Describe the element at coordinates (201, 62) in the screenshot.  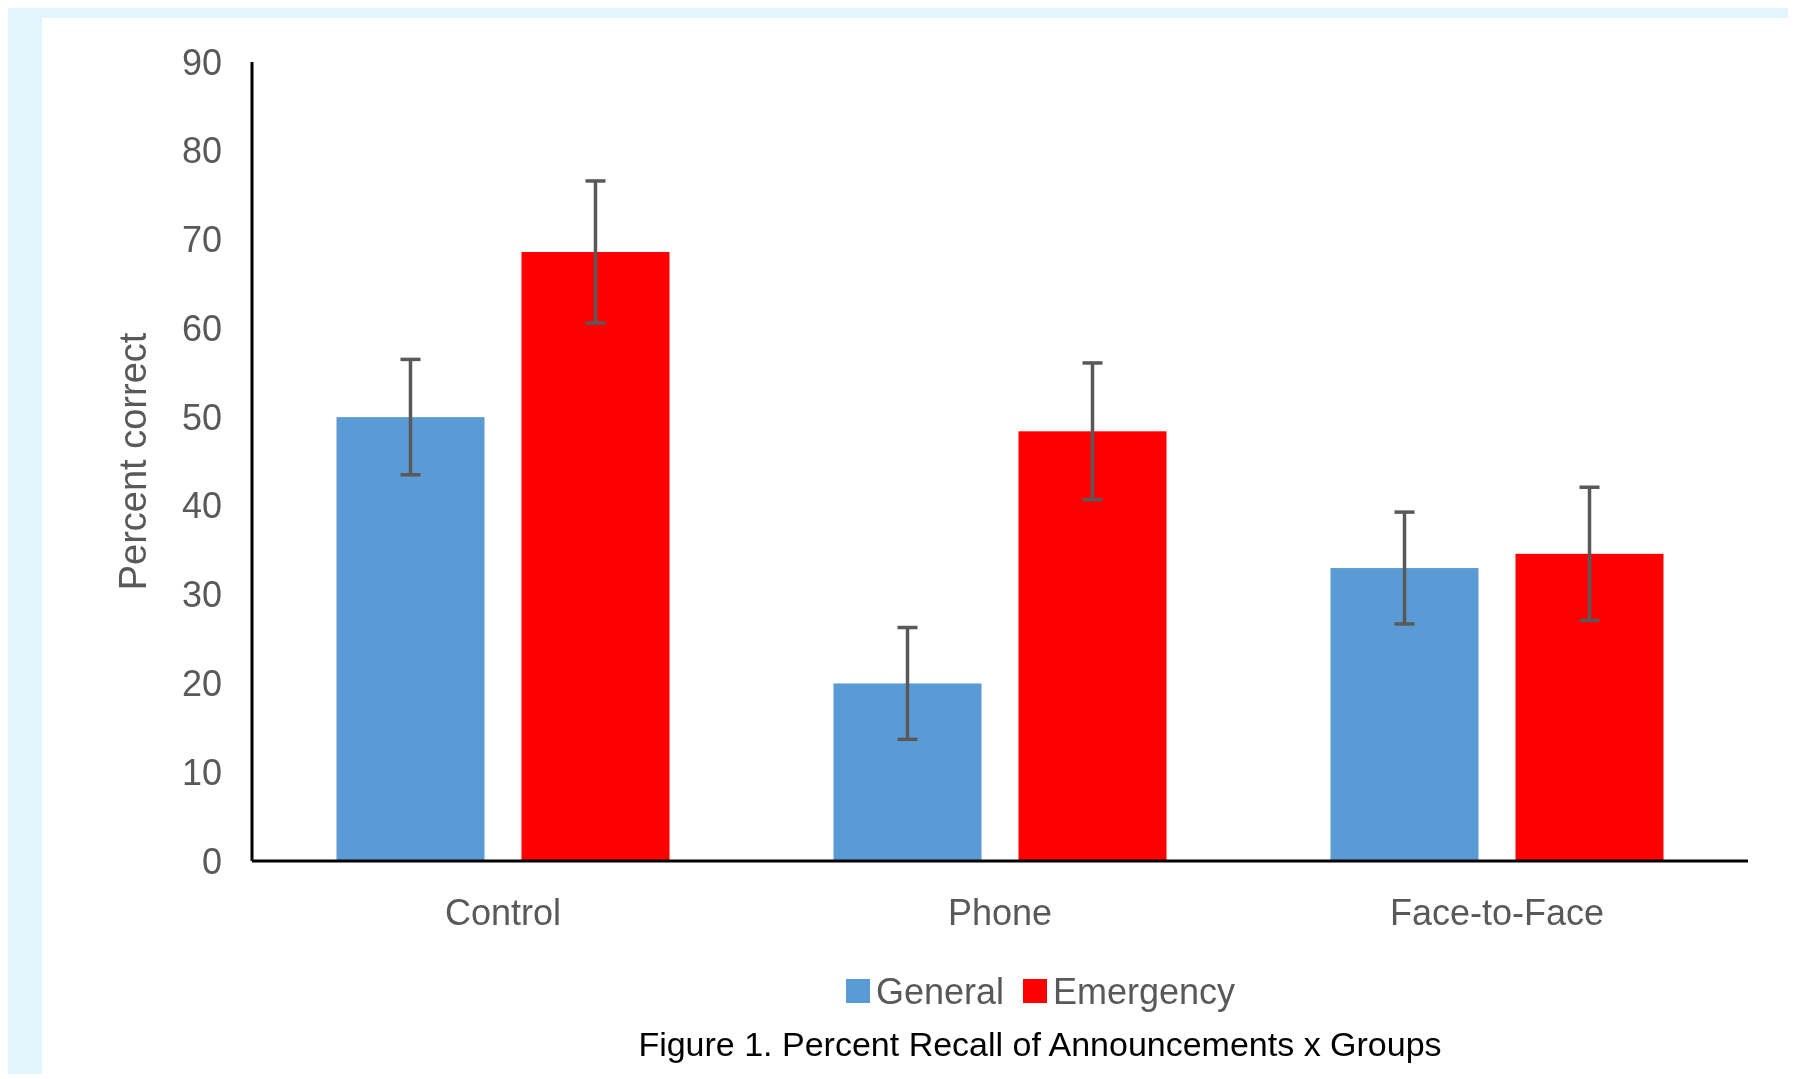
I see `y-tick-label: 90` at that location.